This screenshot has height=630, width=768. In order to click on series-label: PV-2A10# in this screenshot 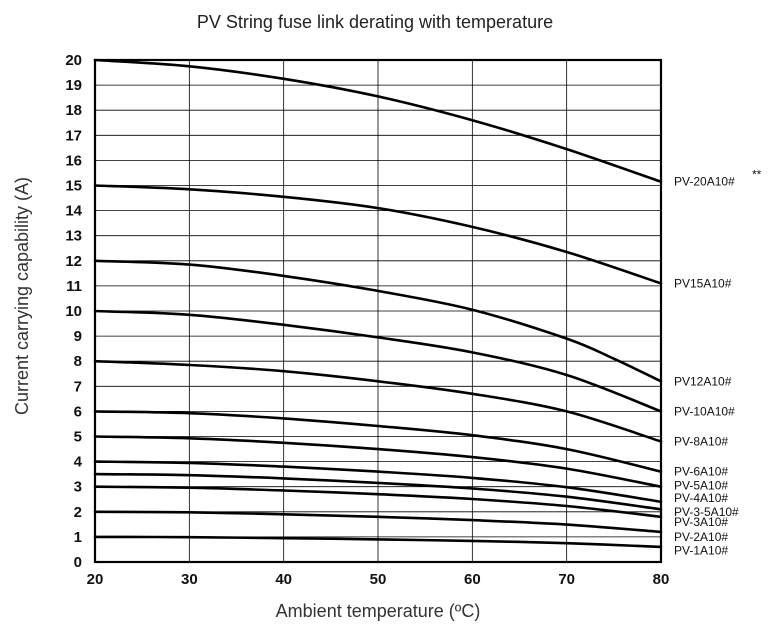, I will do `click(701, 537)`.